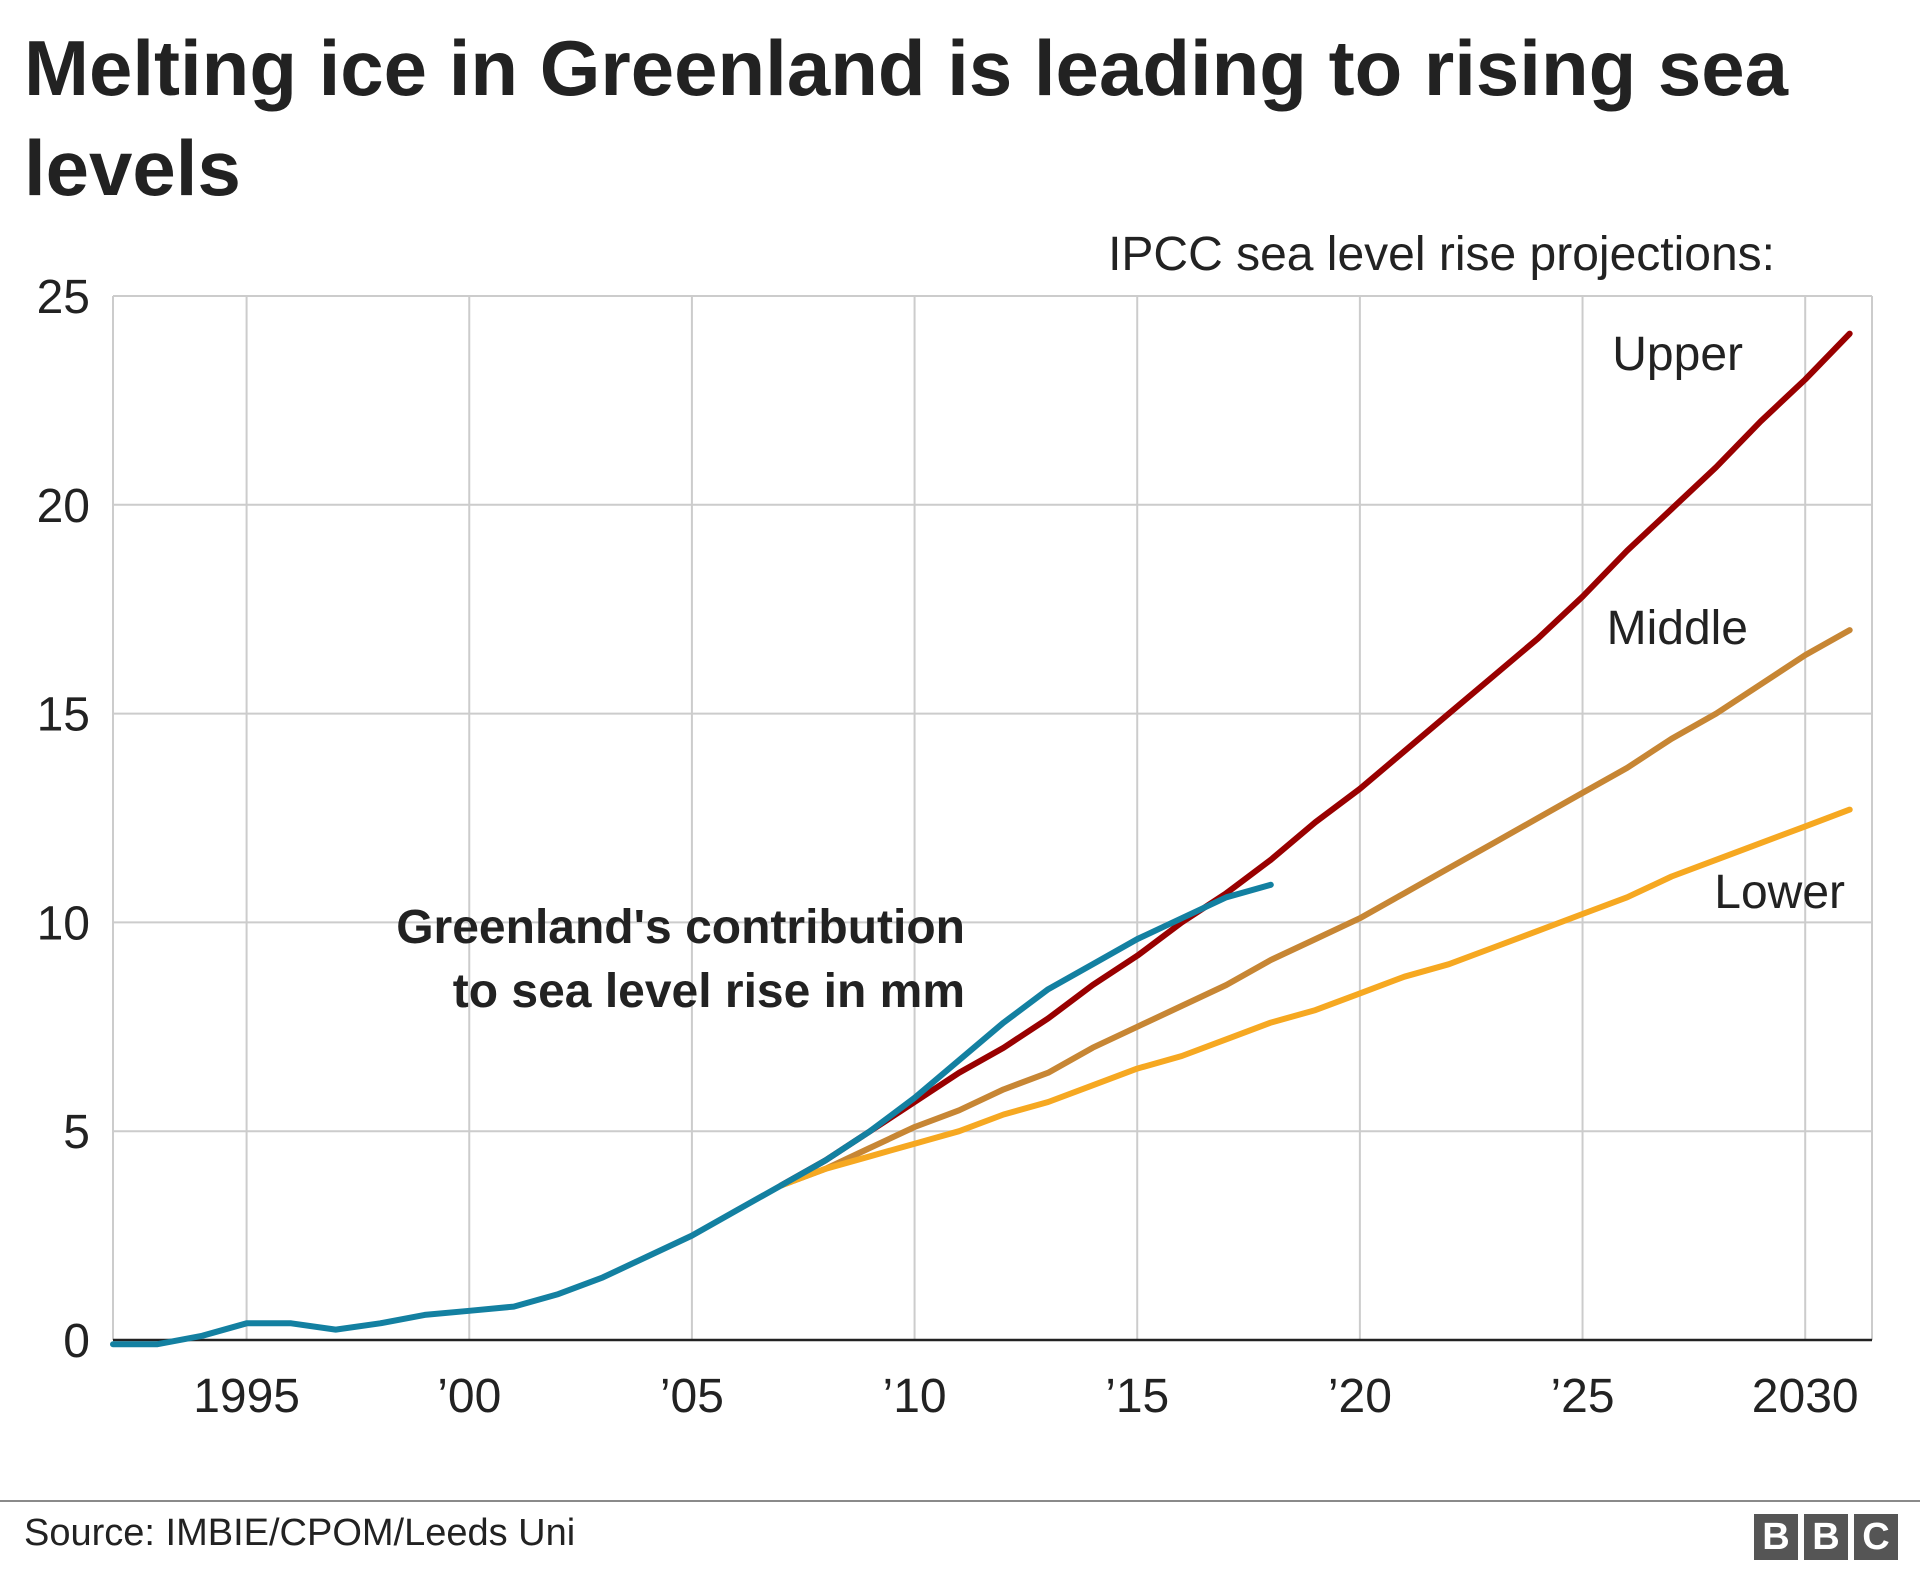 The height and width of the screenshot is (1572, 1920). Describe the element at coordinates (680, 927) in the screenshot. I see `annotation-label: Greenland's contribution` at that location.